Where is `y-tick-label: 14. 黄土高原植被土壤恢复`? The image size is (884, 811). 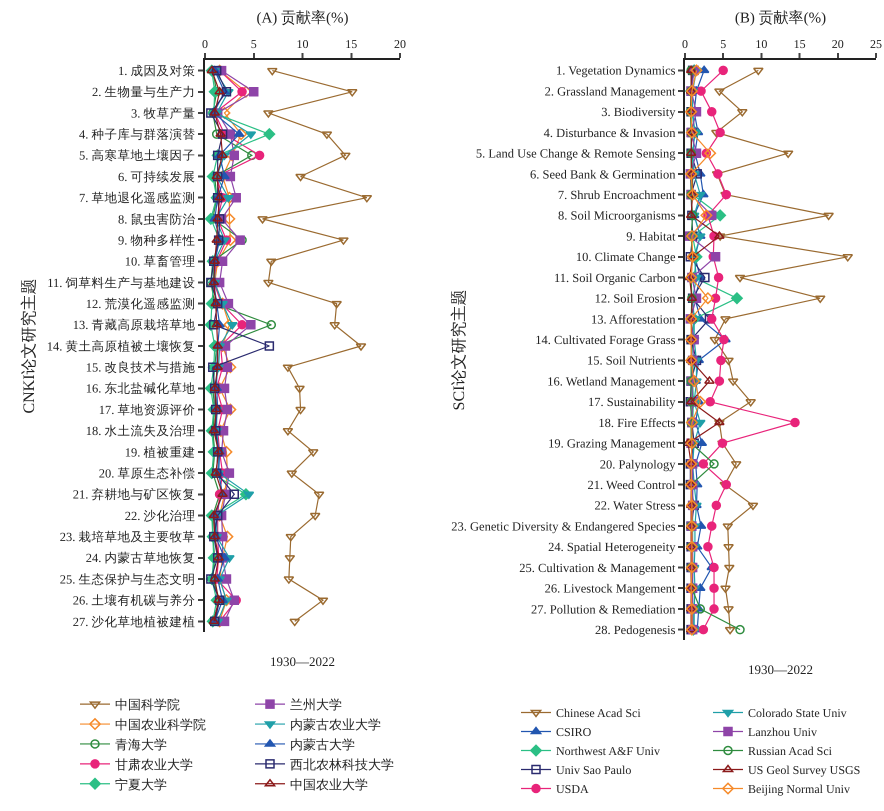 y-tick-label: 14. 黄土高原植被土壤恢复 is located at coordinates (121, 346).